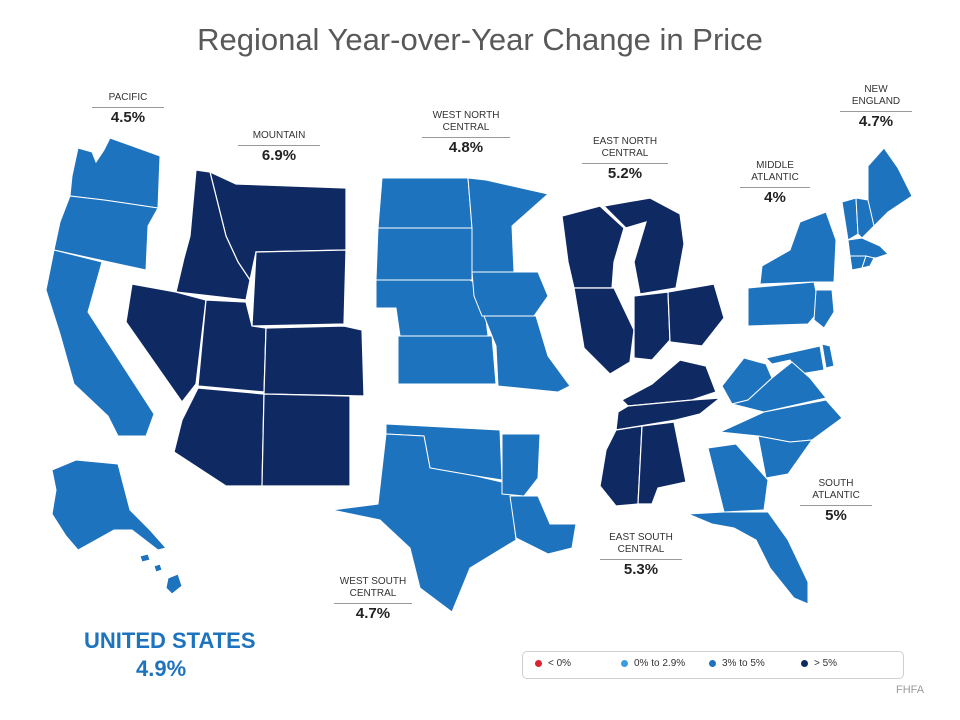 This screenshot has width=960, height=720. Describe the element at coordinates (624, 663) in the screenshot. I see `legend-dot-low-icon` at that location.